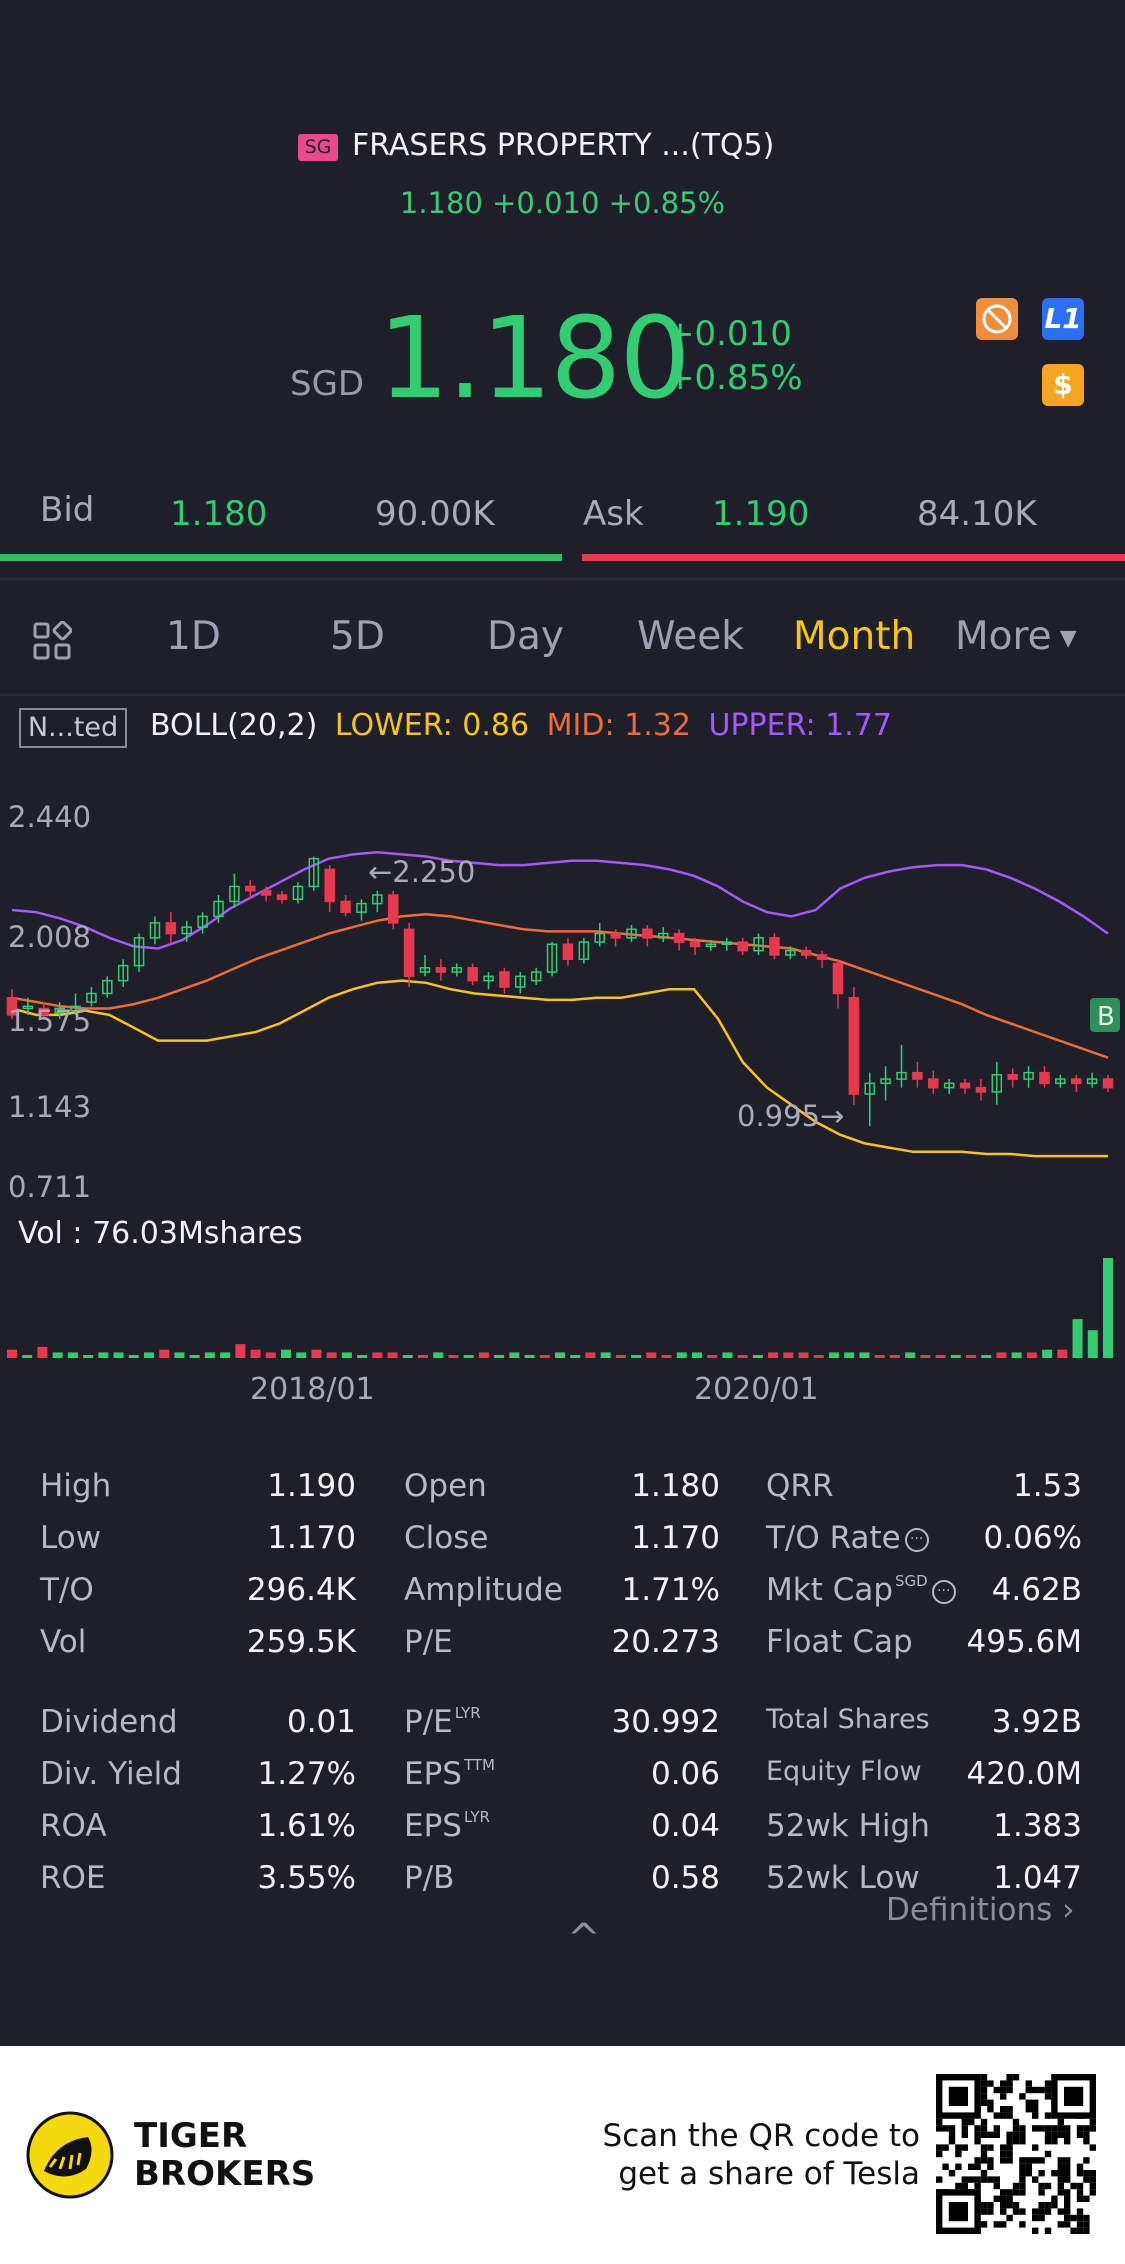 The width and height of the screenshot is (1125, 2264). I want to click on promo-line: get a share of Tesla, so click(769, 2174).